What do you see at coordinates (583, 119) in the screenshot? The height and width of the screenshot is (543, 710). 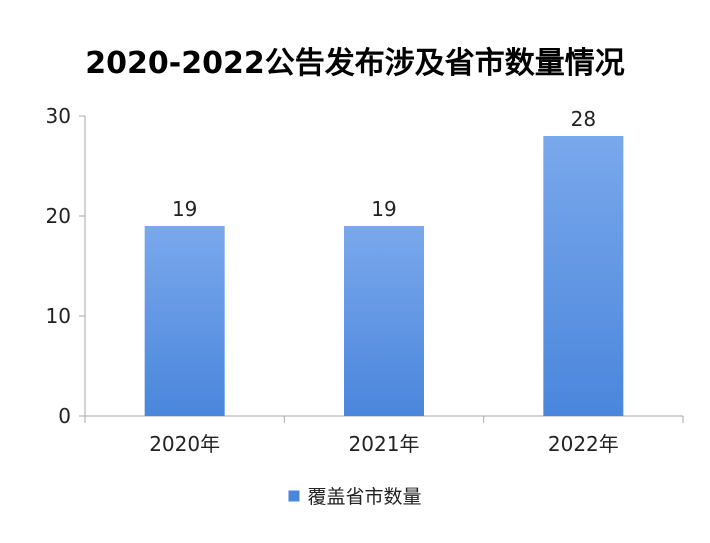 I see `bar-value-label: 28` at bounding box center [583, 119].